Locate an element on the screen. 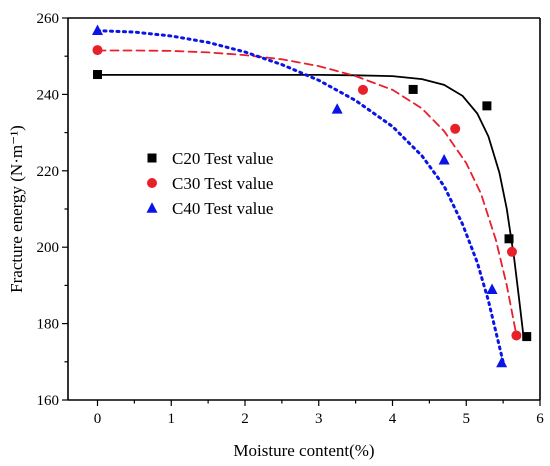 This screenshot has width=550, height=466. x-tick-label: 5 is located at coordinates (467, 419).